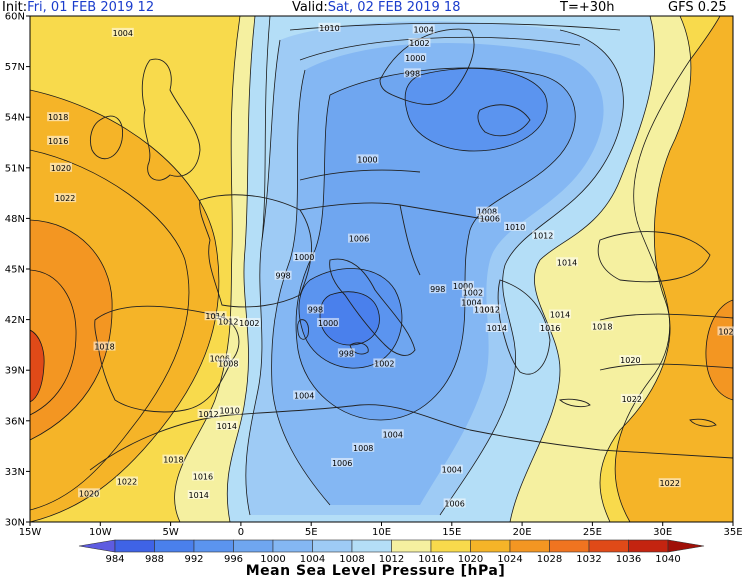  I want to click on lat-label: 45N, so click(15, 270).